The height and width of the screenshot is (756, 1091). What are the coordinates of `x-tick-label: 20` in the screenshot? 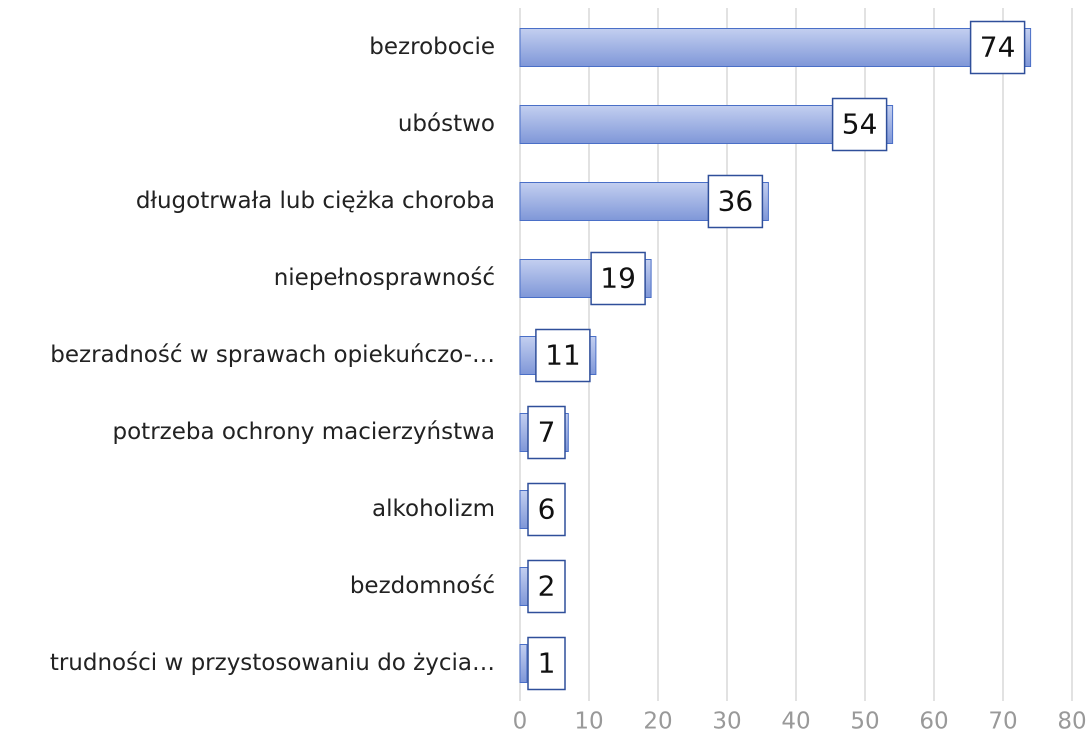 It's located at (657, 722).